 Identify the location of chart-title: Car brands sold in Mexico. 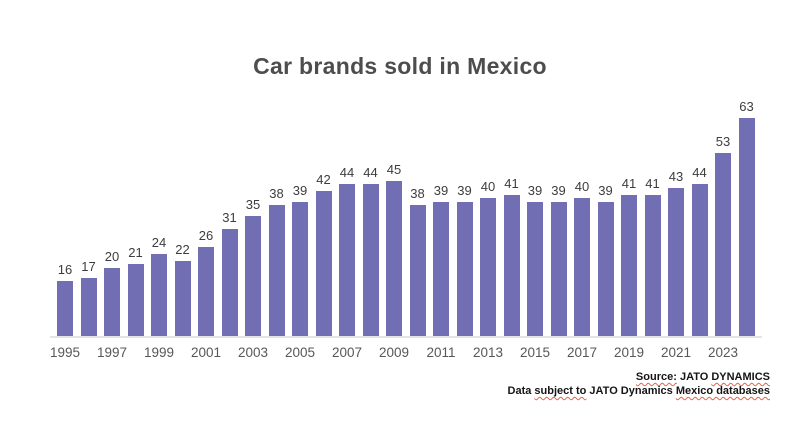
(400, 66).